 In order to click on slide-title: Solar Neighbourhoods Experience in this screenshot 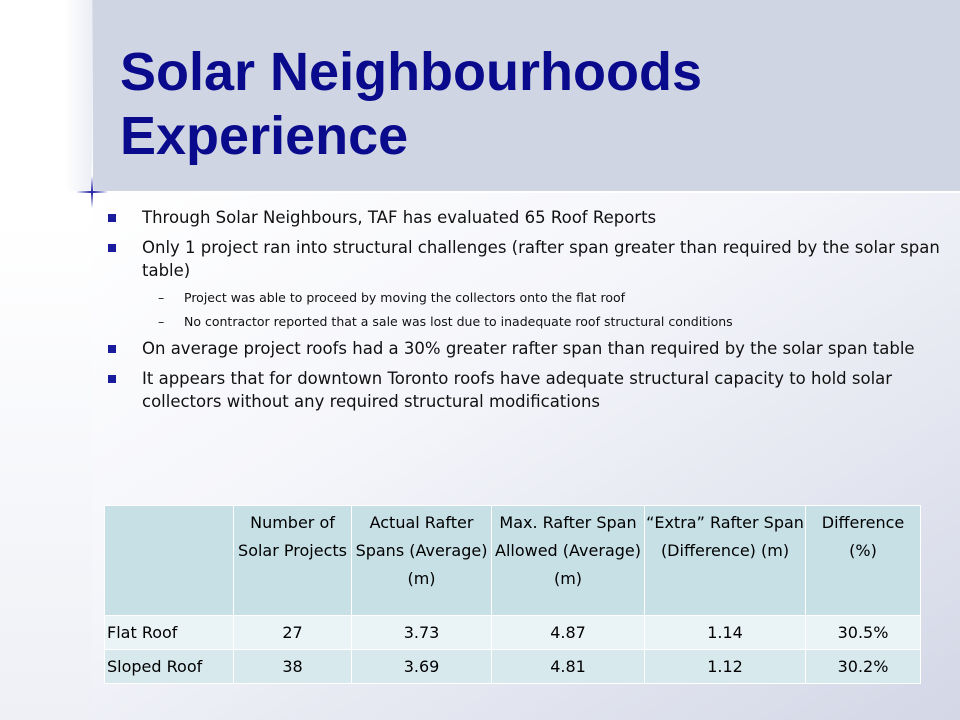, I will do `click(411, 104)`.